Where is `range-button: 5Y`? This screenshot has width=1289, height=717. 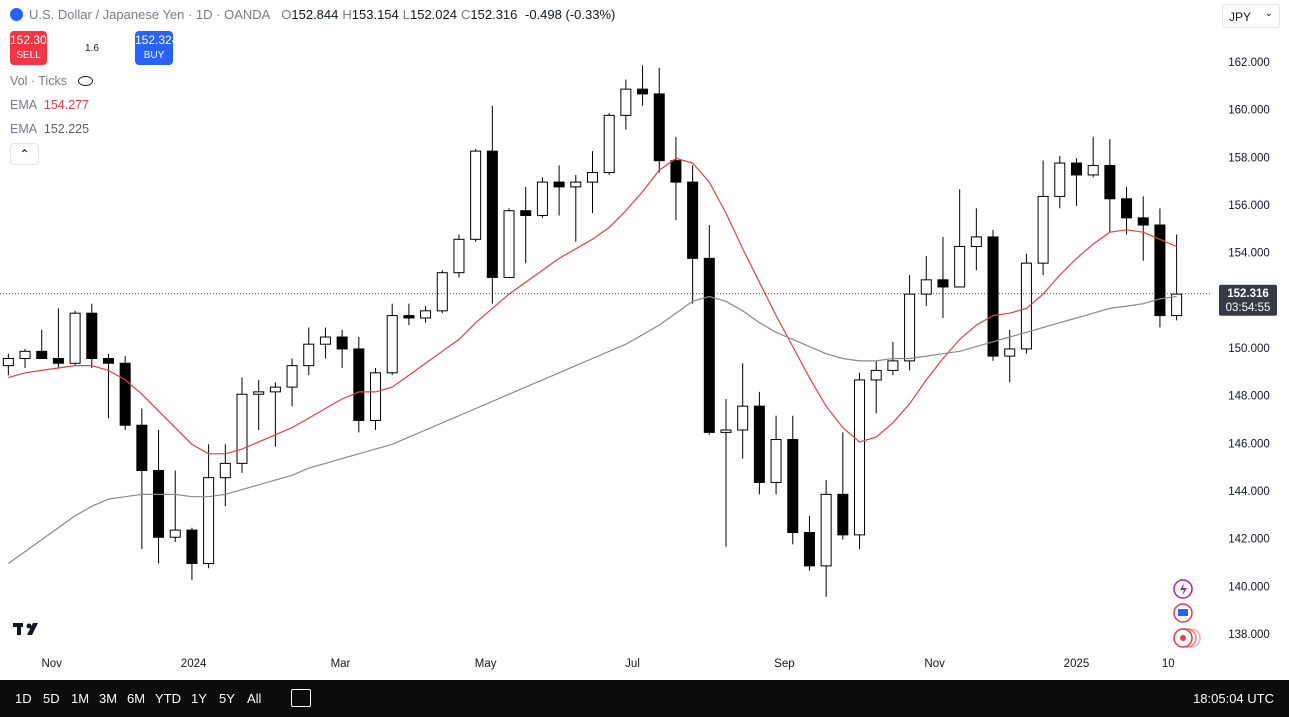 range-button: 5Y is located at coordinates (227, 698).